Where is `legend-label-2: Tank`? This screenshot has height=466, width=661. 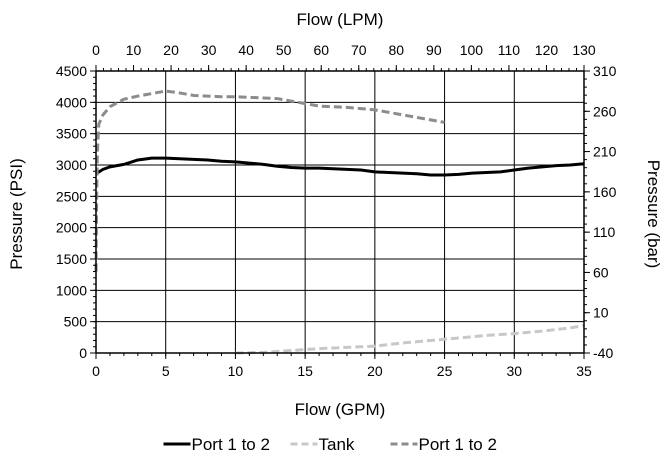
legend-label-2: Tank is located at coordinates (337, 444).